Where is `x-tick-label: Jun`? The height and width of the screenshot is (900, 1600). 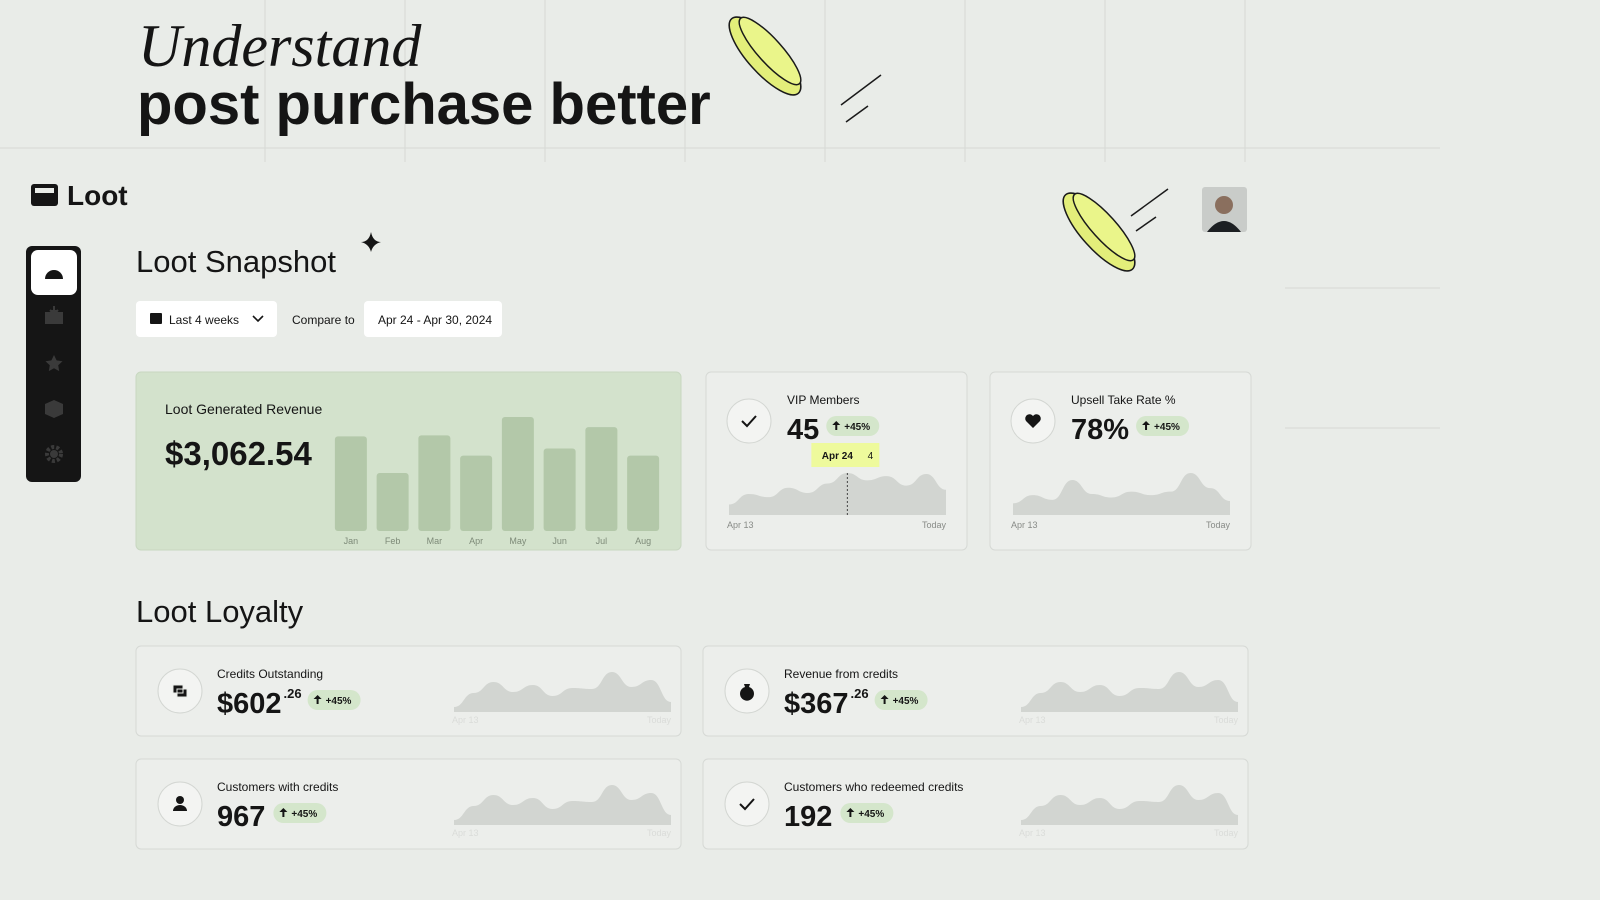
x-tick-label: Jun is located at coordinates (559, 541).